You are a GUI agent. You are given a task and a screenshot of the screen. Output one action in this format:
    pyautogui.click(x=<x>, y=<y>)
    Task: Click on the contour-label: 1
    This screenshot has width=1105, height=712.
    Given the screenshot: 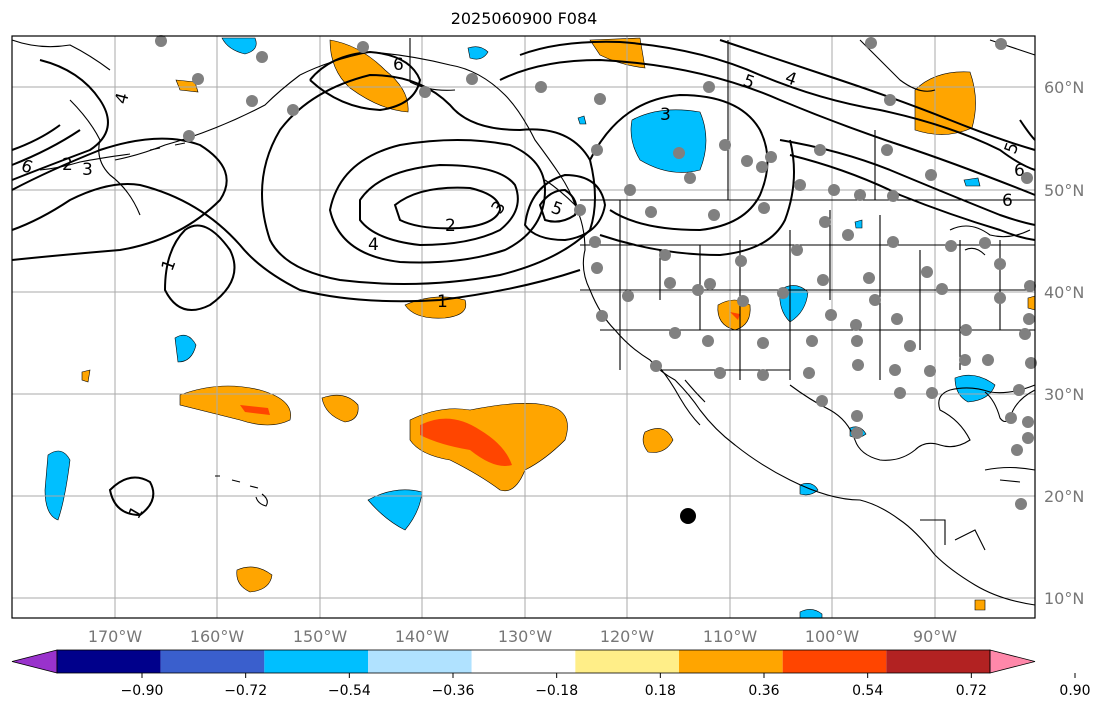 What is the action you would take?
    pyautogui.click(x=442, y=302)
    